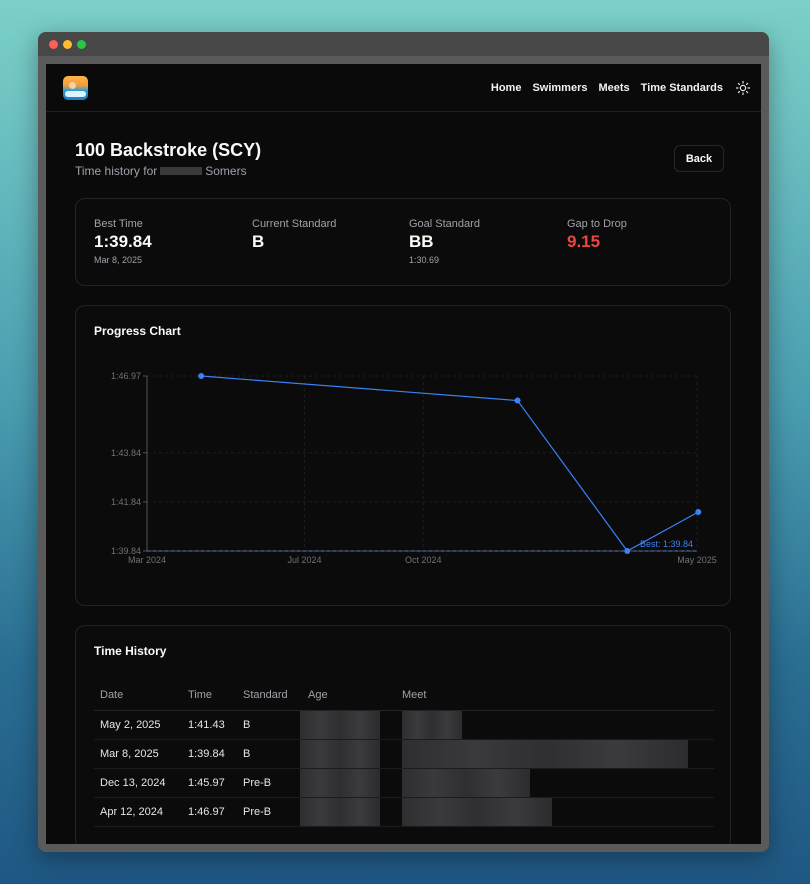  Describe the element at coordinates (555, 695) in the screenshot. I see `col-meet-header: Meet` at that location.